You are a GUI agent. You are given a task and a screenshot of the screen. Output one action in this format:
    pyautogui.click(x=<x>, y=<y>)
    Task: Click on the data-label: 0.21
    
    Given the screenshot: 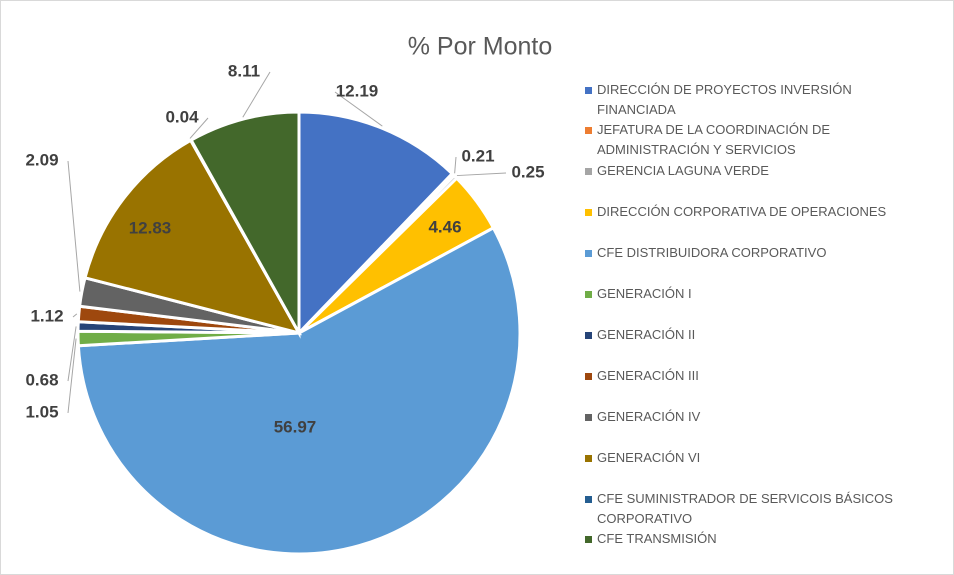 What is the action you would take?
    pyautogui.click(x=477, y=155)
    